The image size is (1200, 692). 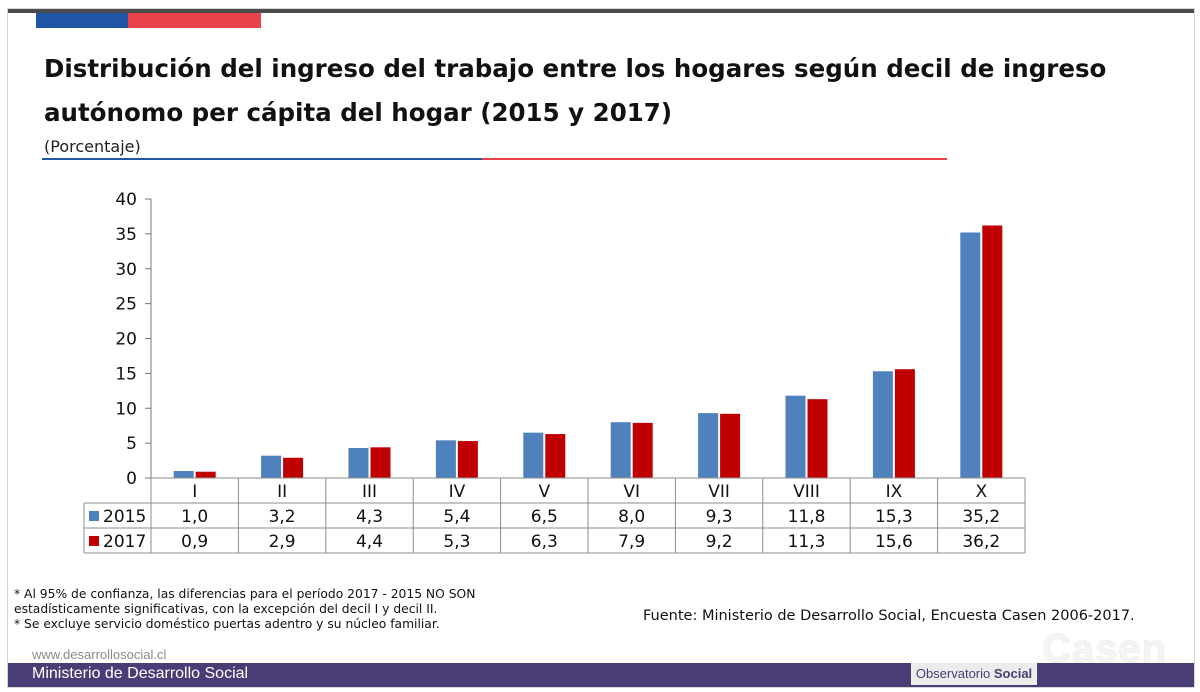 I want to click on data-label-2015: 35,2, so click(x=981, y=517).